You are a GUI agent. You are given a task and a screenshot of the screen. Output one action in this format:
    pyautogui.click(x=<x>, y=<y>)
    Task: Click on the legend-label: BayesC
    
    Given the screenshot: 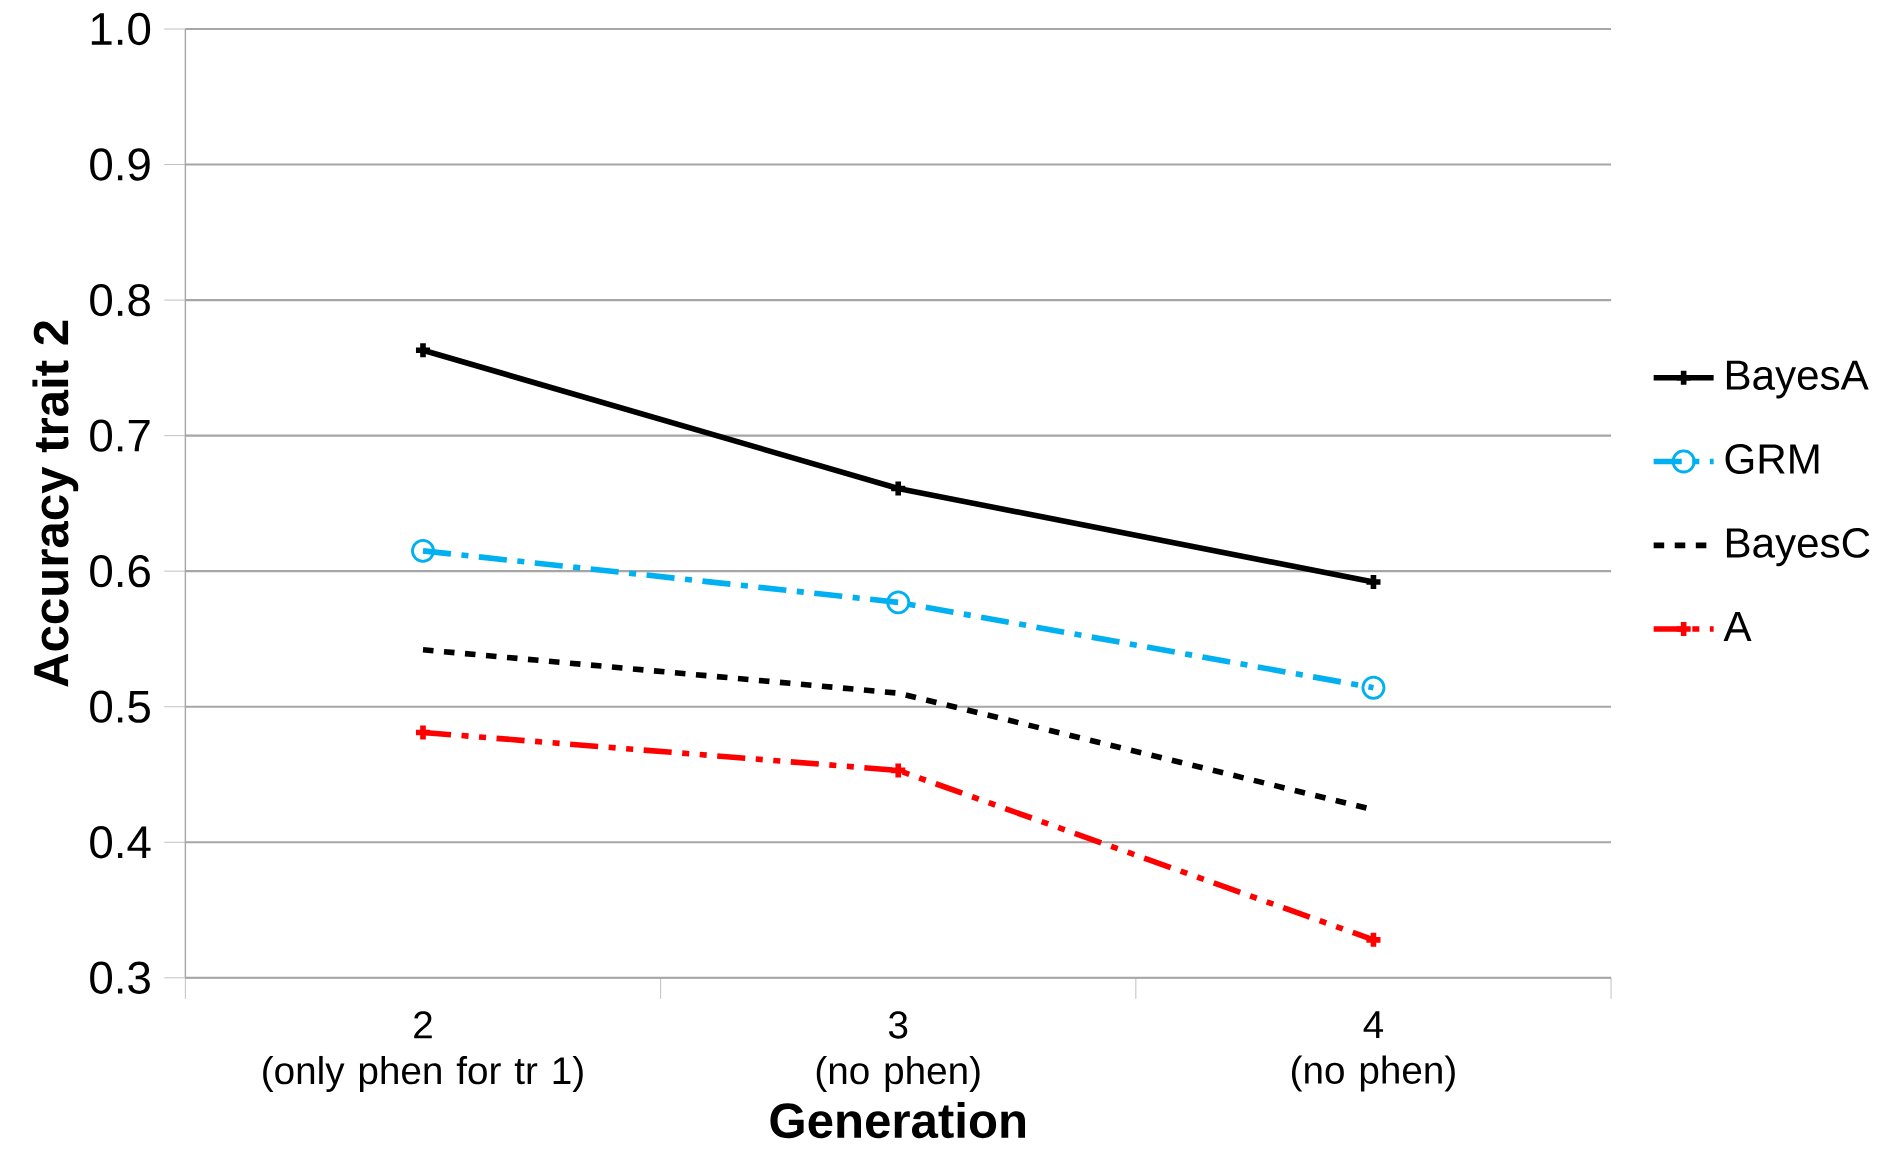 What is the action you would take?
    pyautogui.click(x=1798, y=547)
    